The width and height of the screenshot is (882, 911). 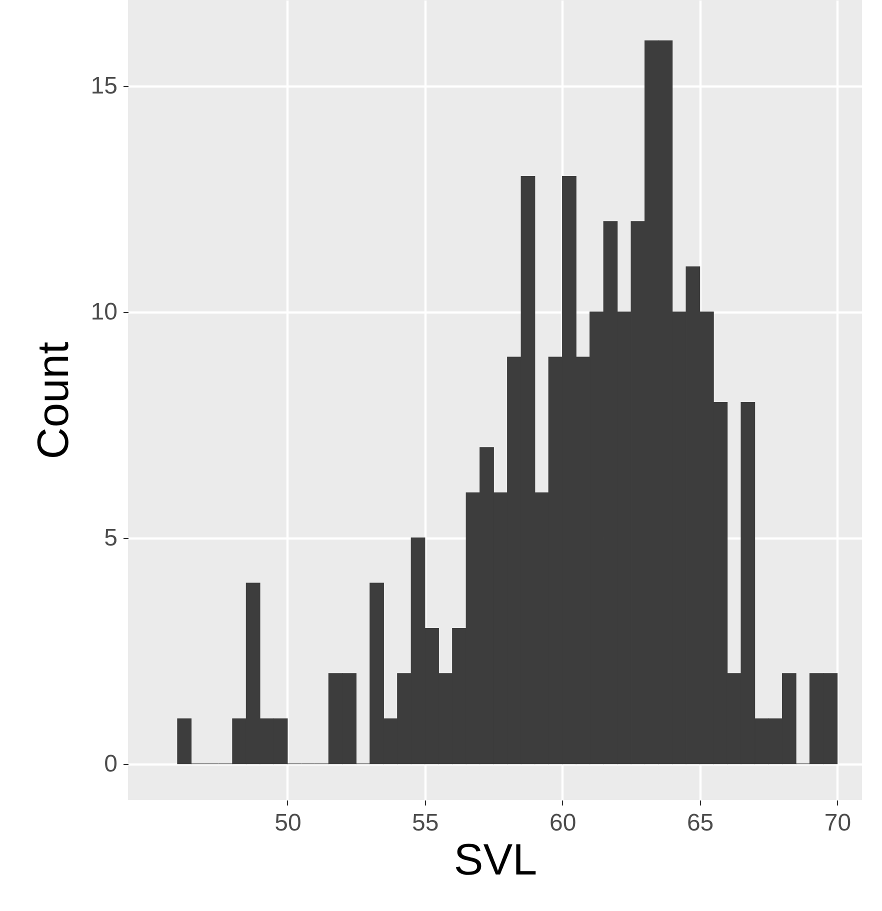 I want to click on y-tick-label: 10, so click(x=104, y=312).